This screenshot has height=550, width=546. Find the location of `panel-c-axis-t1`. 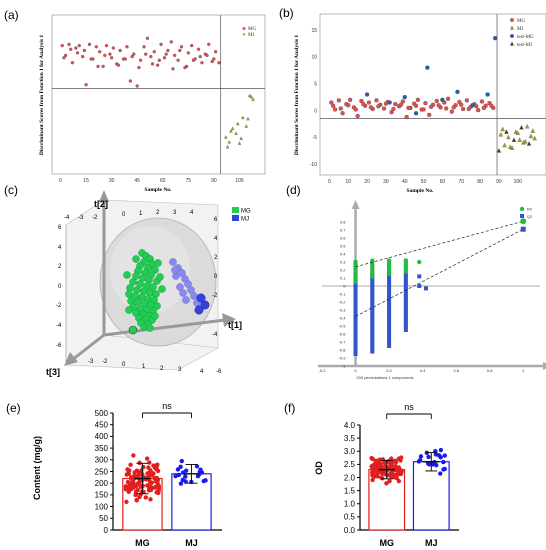

panel-c-axis-t1 is located at coordinates (164, 327).